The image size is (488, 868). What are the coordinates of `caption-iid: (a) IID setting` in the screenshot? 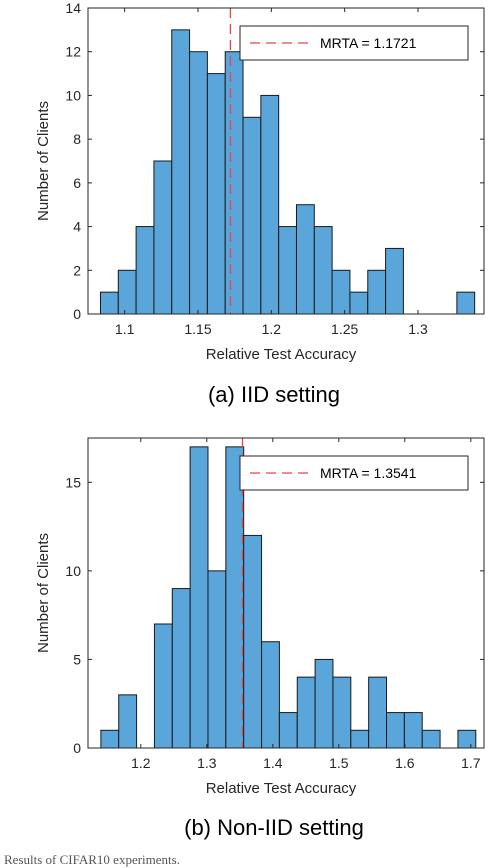 It's located at (274, 394).